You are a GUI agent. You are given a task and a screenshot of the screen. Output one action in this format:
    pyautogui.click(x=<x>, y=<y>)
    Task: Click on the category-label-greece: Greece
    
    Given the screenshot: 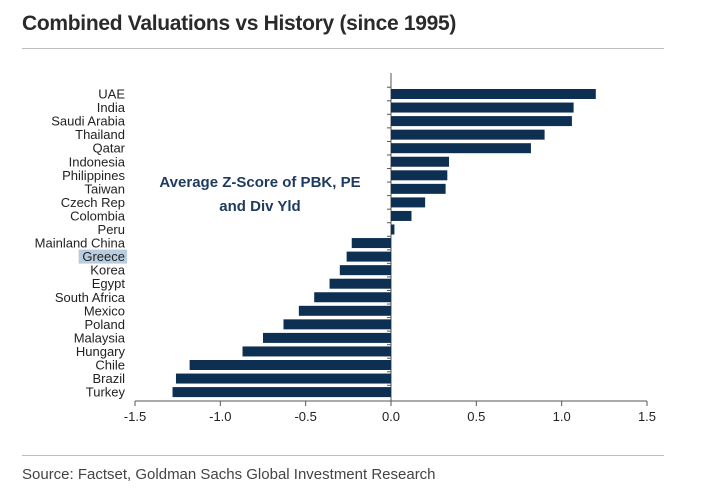 What is the action you would take?
    pyautogui.click(x=103, y=256)
    